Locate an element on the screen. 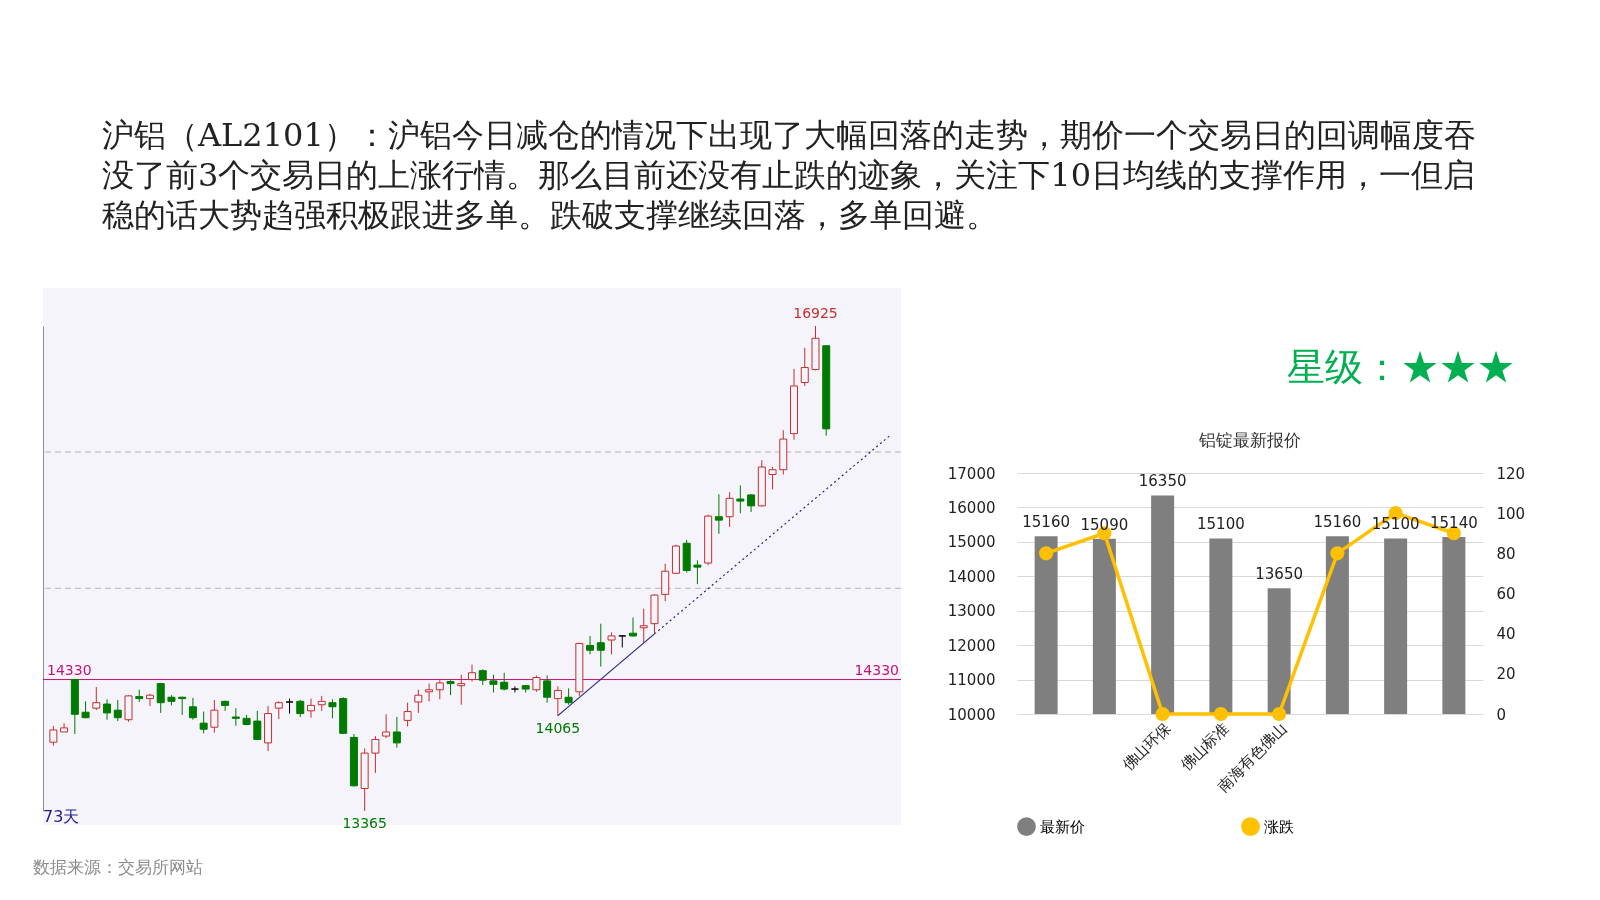 This screenshot has width=1600, height=900. annotation: 13365 is located at coordinates (364, 823).